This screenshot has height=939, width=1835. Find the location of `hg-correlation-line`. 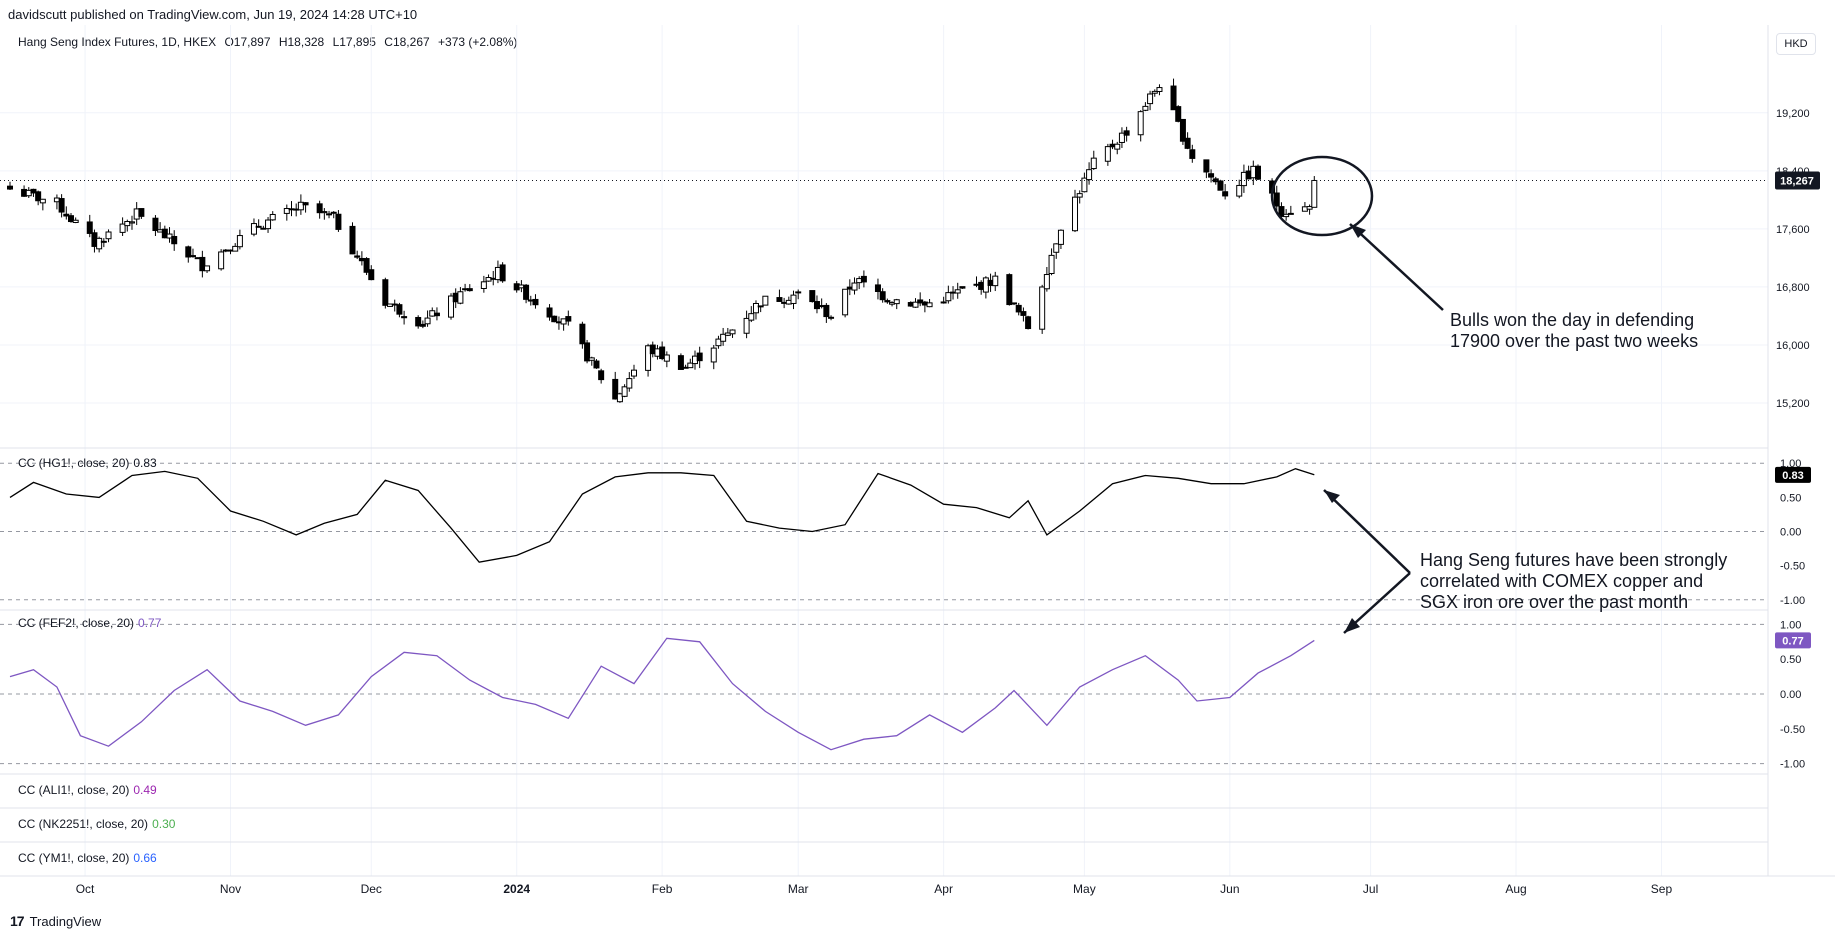

hg-correlation-line is located at coordinates (662, 515).